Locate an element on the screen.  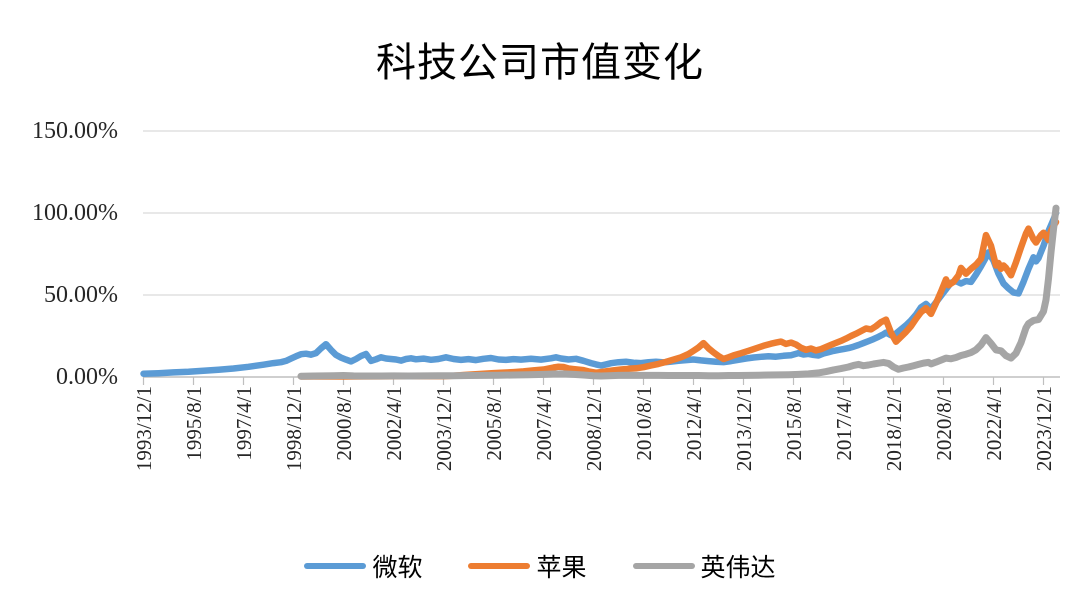
x-axis-label: 2010/8/1 is located at coordinates (643, 423).